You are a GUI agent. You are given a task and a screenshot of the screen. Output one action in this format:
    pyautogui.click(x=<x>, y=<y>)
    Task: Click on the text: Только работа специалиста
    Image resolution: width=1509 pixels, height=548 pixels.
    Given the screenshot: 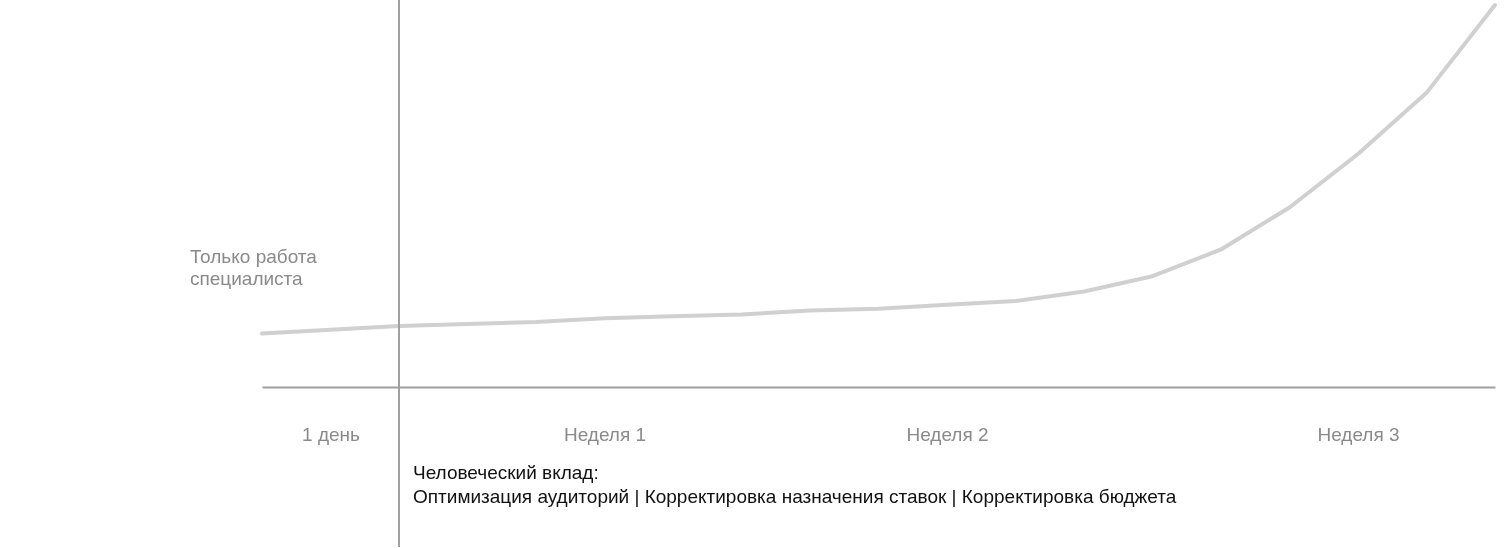 What is the action you would take?
    pyautogui.click(x=254, y=267)
    